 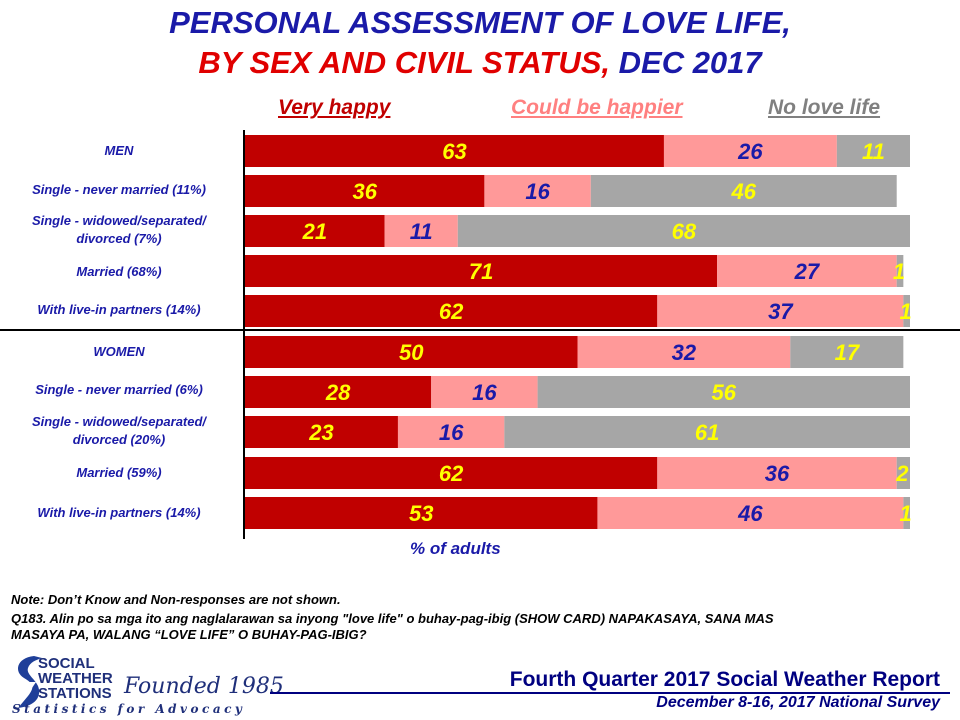 I want to click on row-label-text: Married (68%), so click(x=119, y=271).